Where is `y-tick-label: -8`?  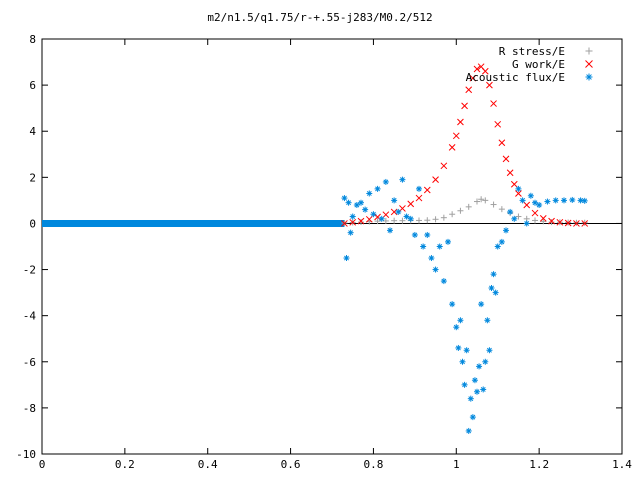 y-tick-label: -8 is located at coordinates (29, 408).